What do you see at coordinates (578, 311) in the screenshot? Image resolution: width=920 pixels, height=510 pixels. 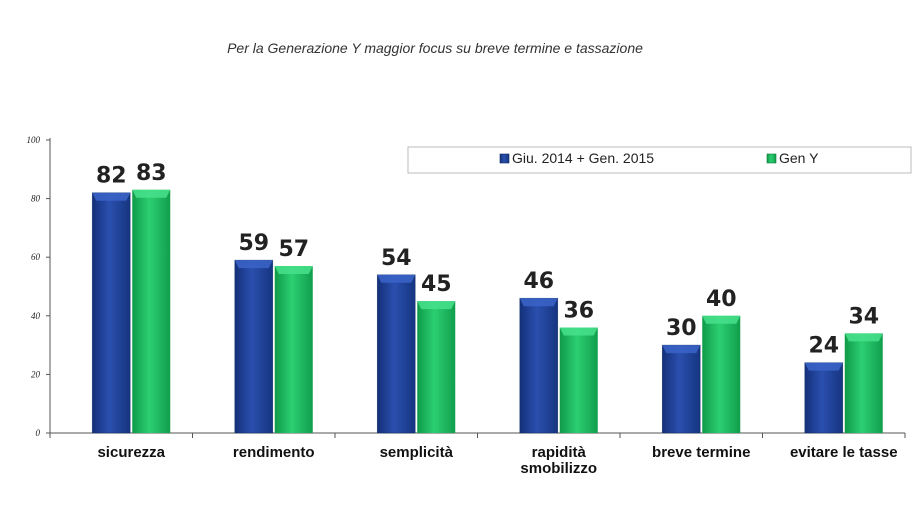 I see `data-label: 36` at bounding box center [578, 311].